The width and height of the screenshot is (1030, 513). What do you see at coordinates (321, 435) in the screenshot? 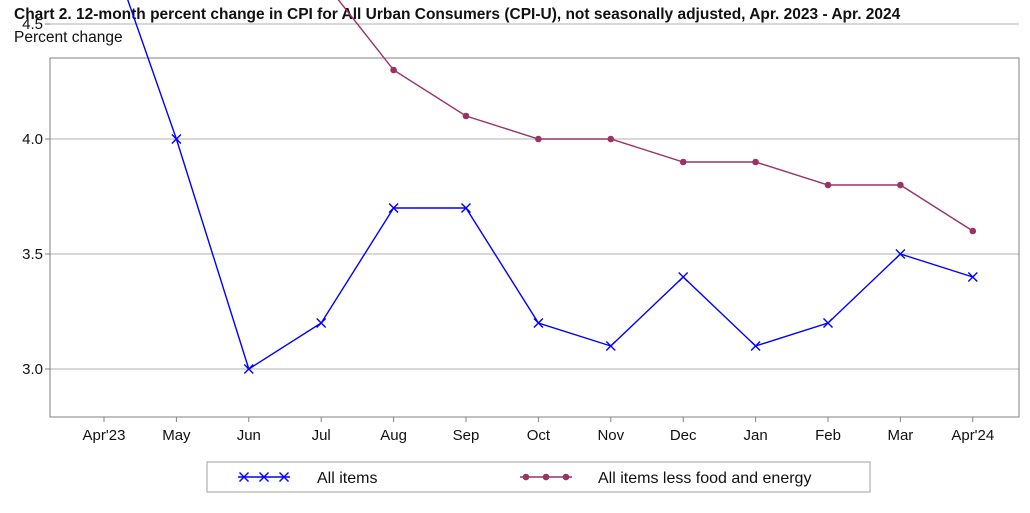
I see `x-tick-label: Jul` at bounding box center [321, 435].